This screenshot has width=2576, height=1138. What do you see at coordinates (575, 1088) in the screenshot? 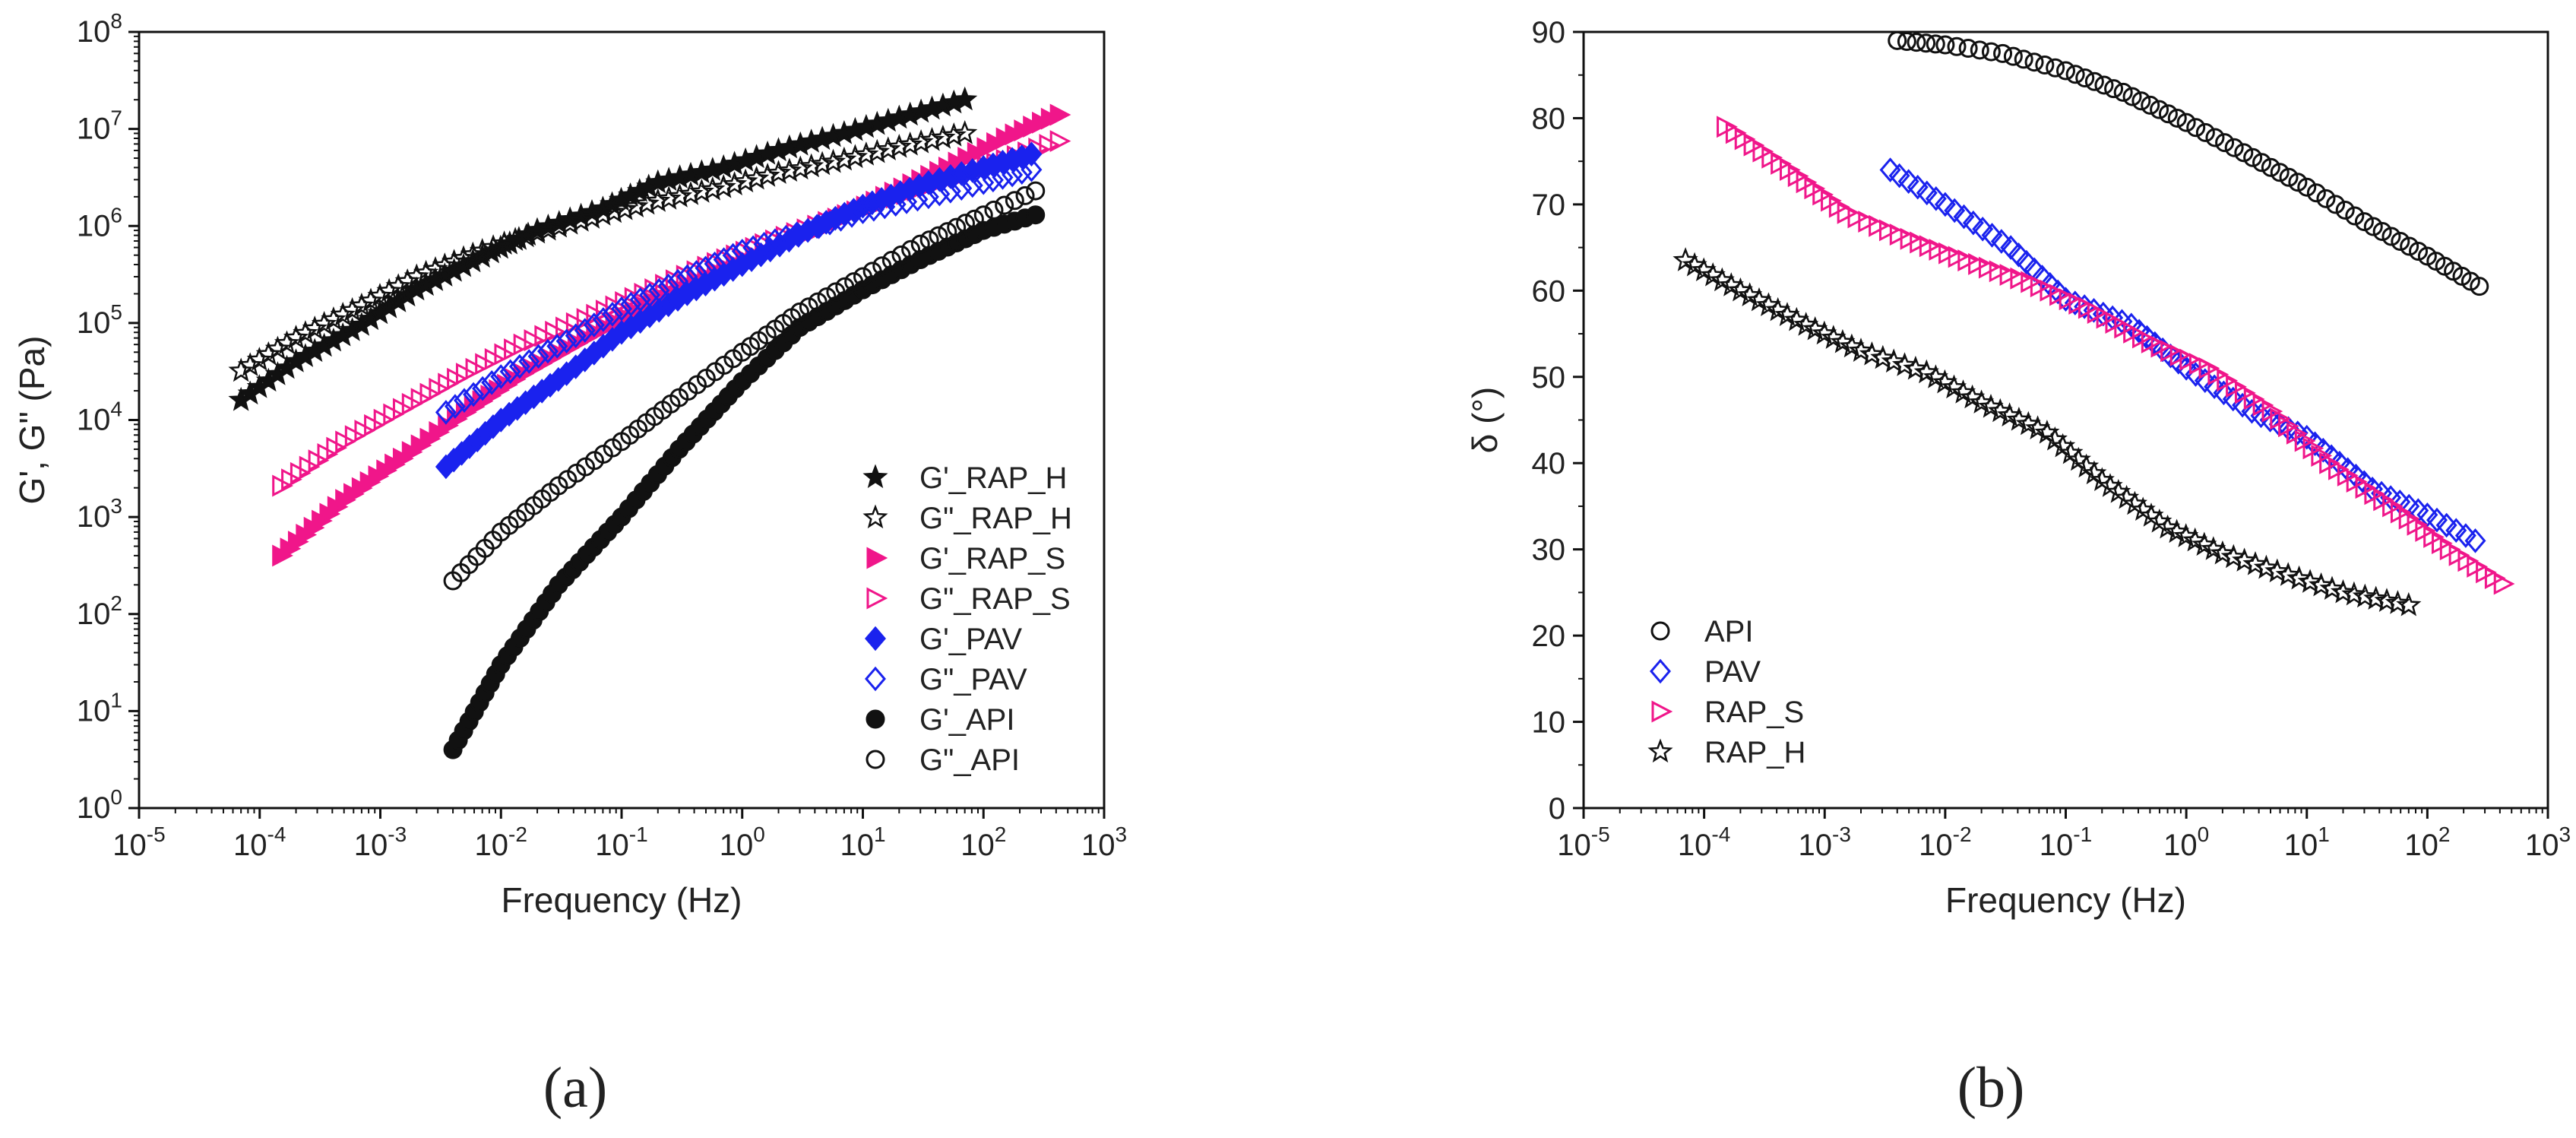
I see `caption-a: (a)` at bounding box center [575, 1088].